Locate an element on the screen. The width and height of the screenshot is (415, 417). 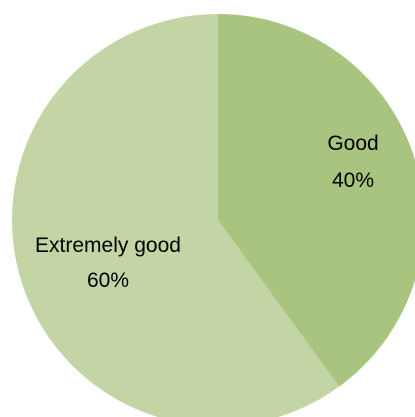
slice-extremely-good-name-label: Extremely good is located at coordinates (108, 245).